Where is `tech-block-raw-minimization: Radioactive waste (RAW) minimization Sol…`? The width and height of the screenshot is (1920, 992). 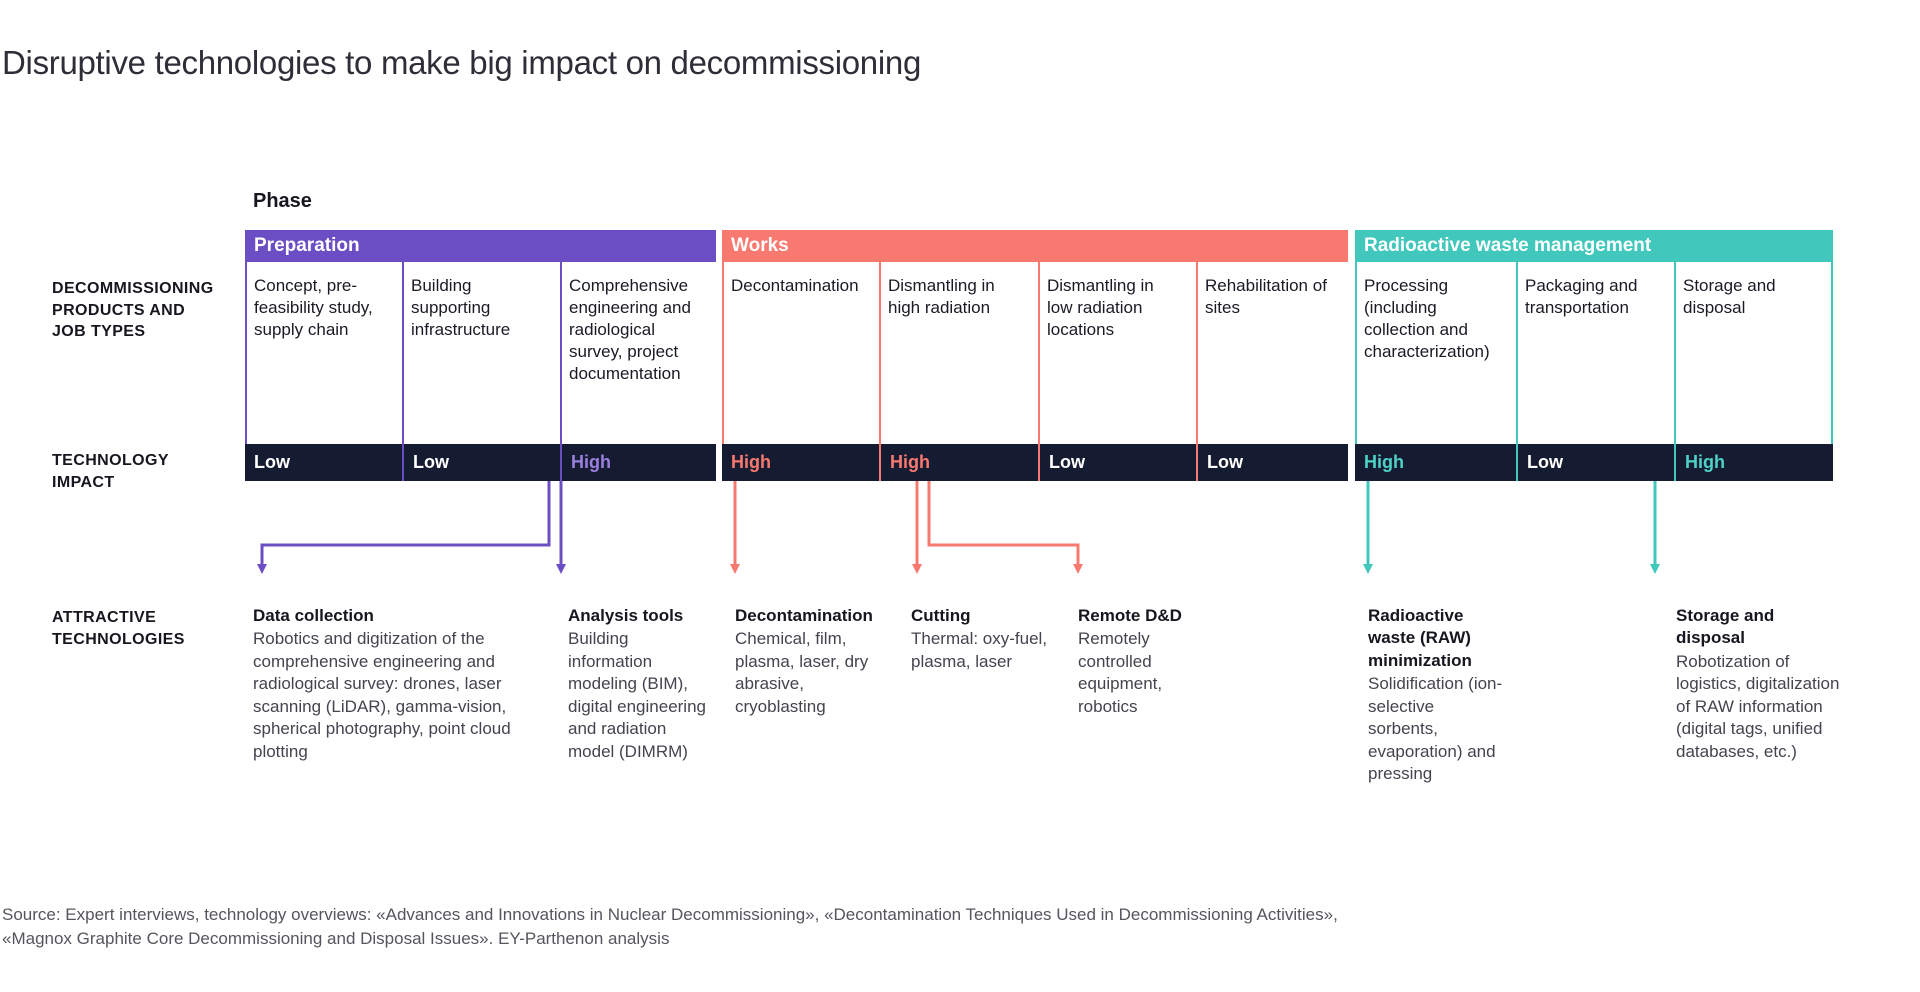
tech-block-raw-minimization: Radioactive waste (RAW) minimization Sol… is located at coordinates (1438, 695).